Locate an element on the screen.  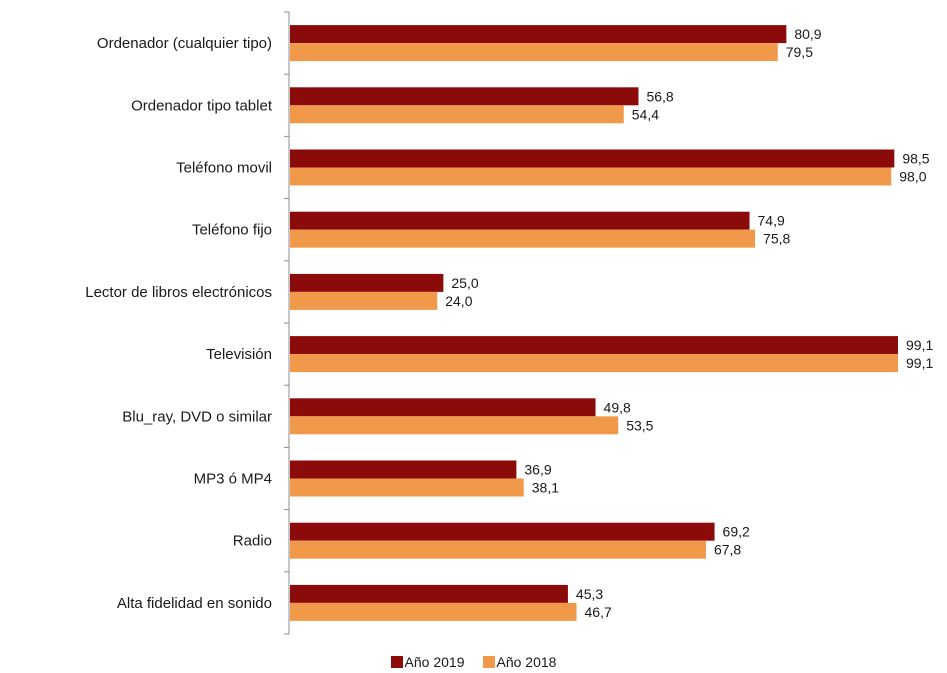
legend-label-2018: Año 2018 is located at coordinates (526, 662).